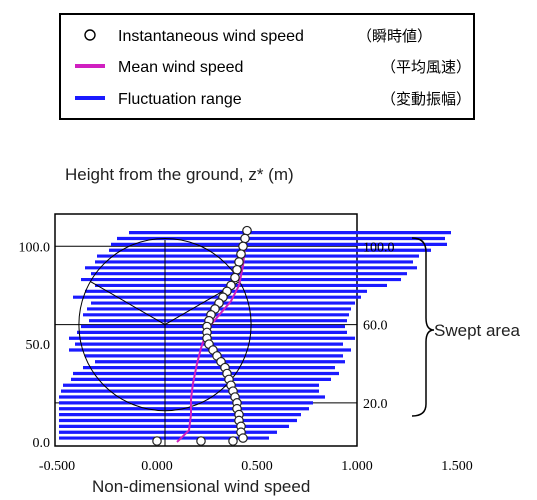 The image size is (537, 500). I want to click on x-tick-label: 0.500, so click(257, 466).